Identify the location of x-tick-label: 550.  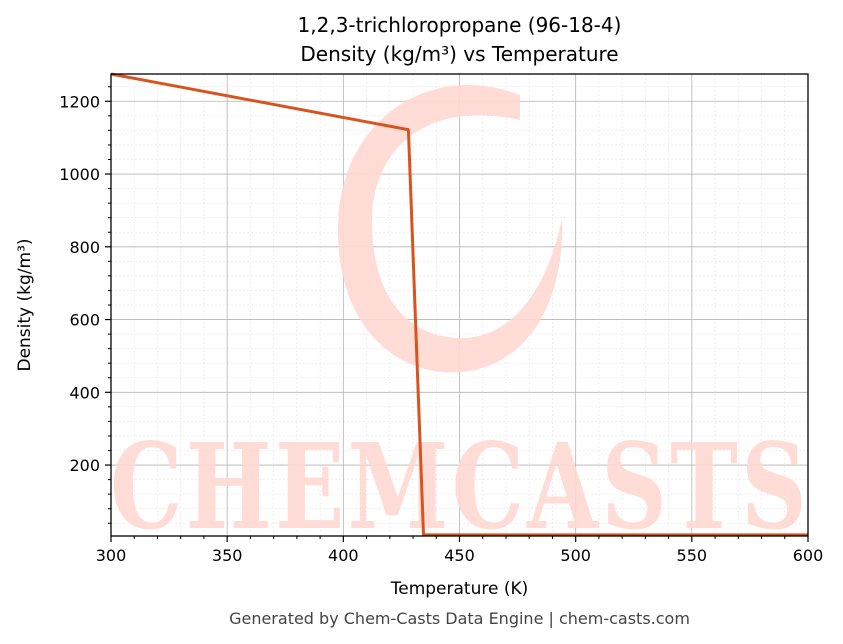
(692, 555).